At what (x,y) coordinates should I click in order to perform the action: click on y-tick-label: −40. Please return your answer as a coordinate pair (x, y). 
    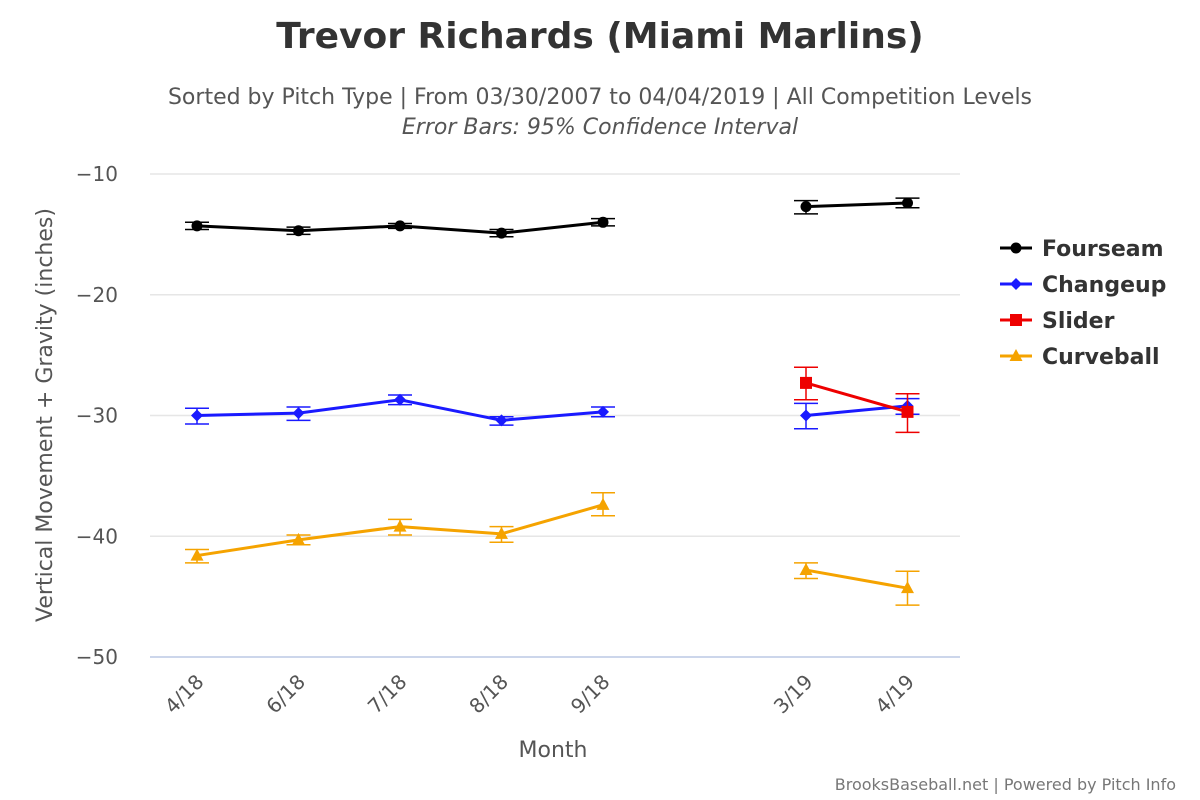
    Looking at the image, I should click on (97, 536).